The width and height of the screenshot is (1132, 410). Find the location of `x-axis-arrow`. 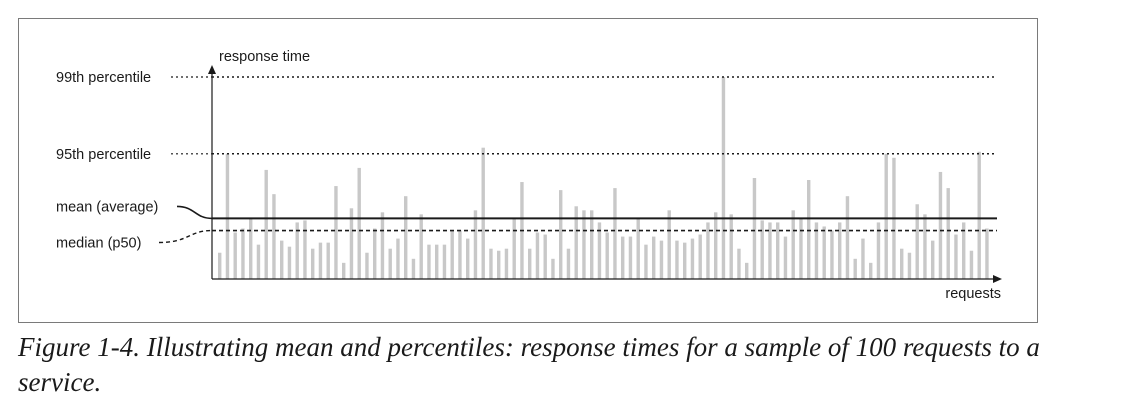

x-axis-arrow is located at coordinates (997, 279).